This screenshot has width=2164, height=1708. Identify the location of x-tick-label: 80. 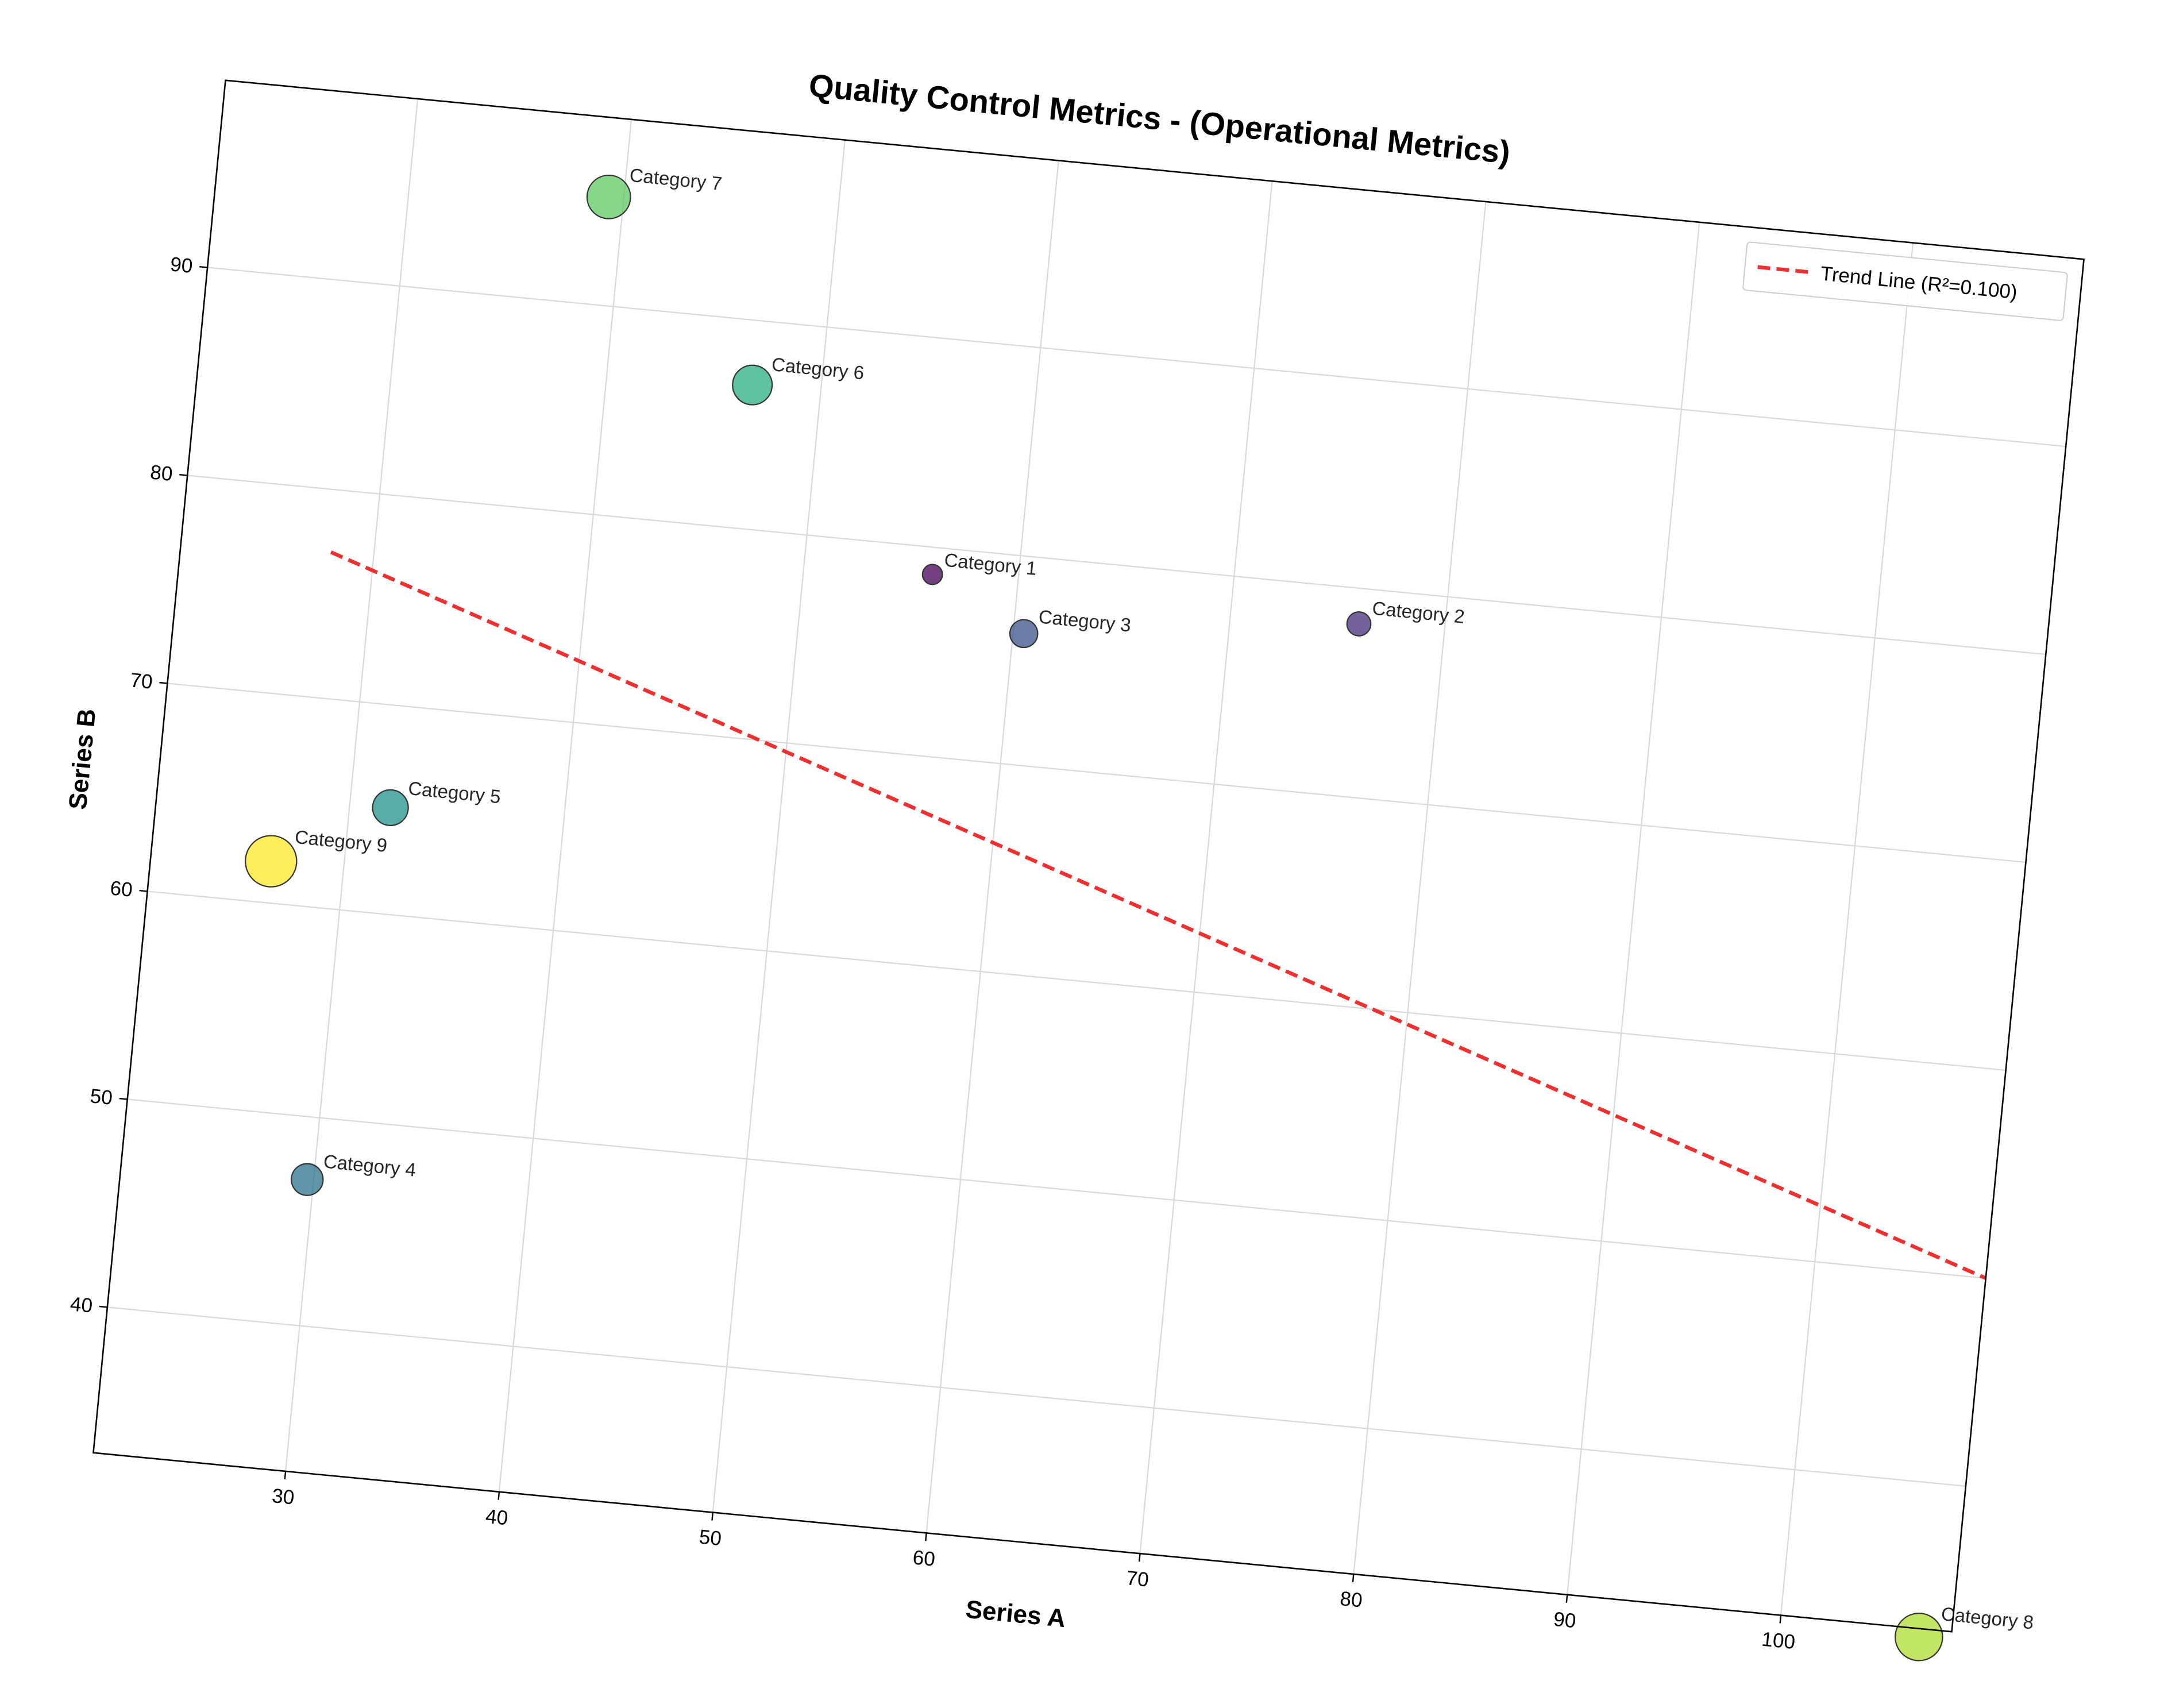
(1351, 1599).